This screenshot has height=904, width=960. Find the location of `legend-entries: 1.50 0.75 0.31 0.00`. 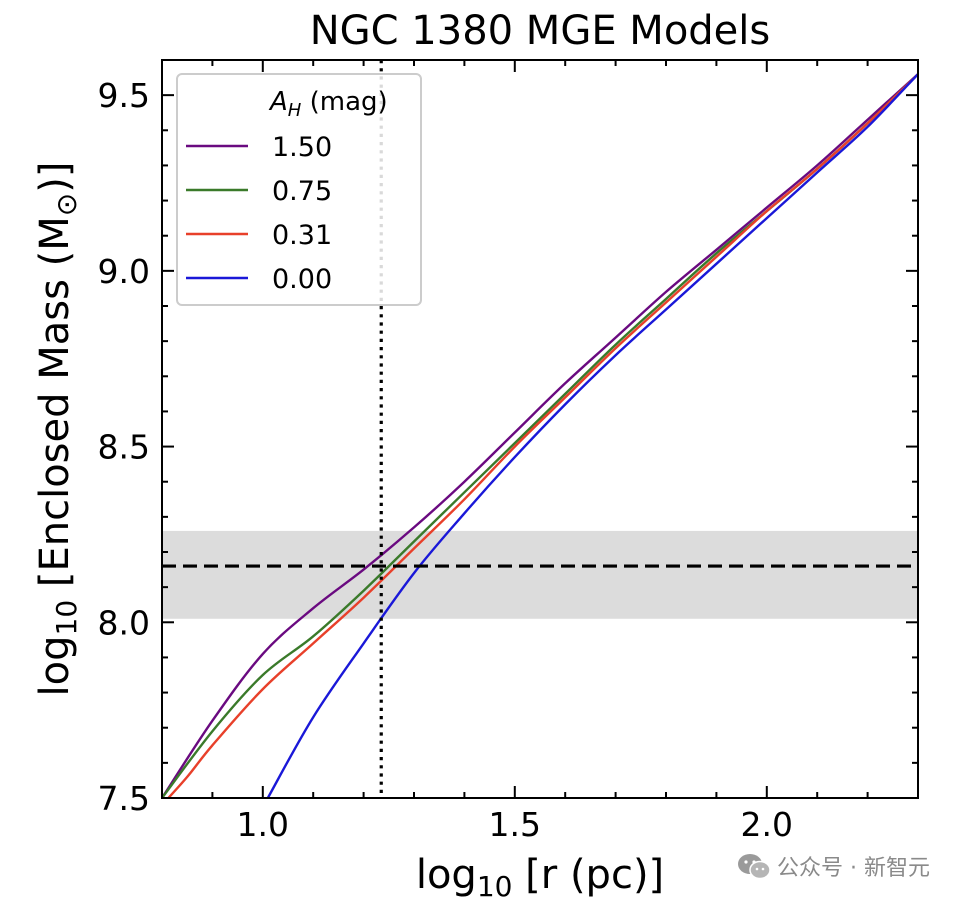

legend-entries: 1.50 0.75 0.31 0.00 is located at coordinates (259, 213).